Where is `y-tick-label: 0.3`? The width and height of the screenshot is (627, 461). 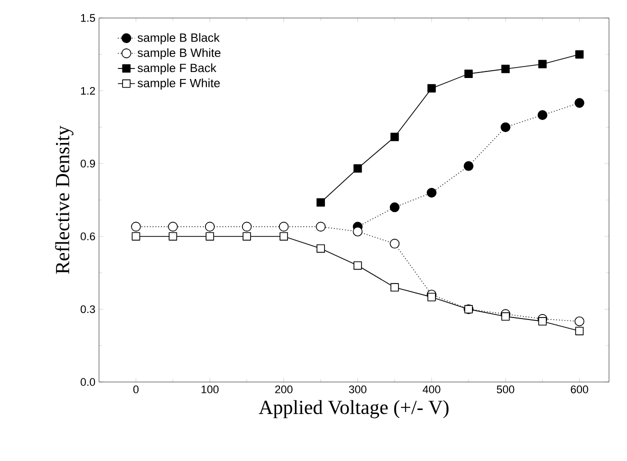
y-tick-label: 0.3 is located at coordinates (87, 309).